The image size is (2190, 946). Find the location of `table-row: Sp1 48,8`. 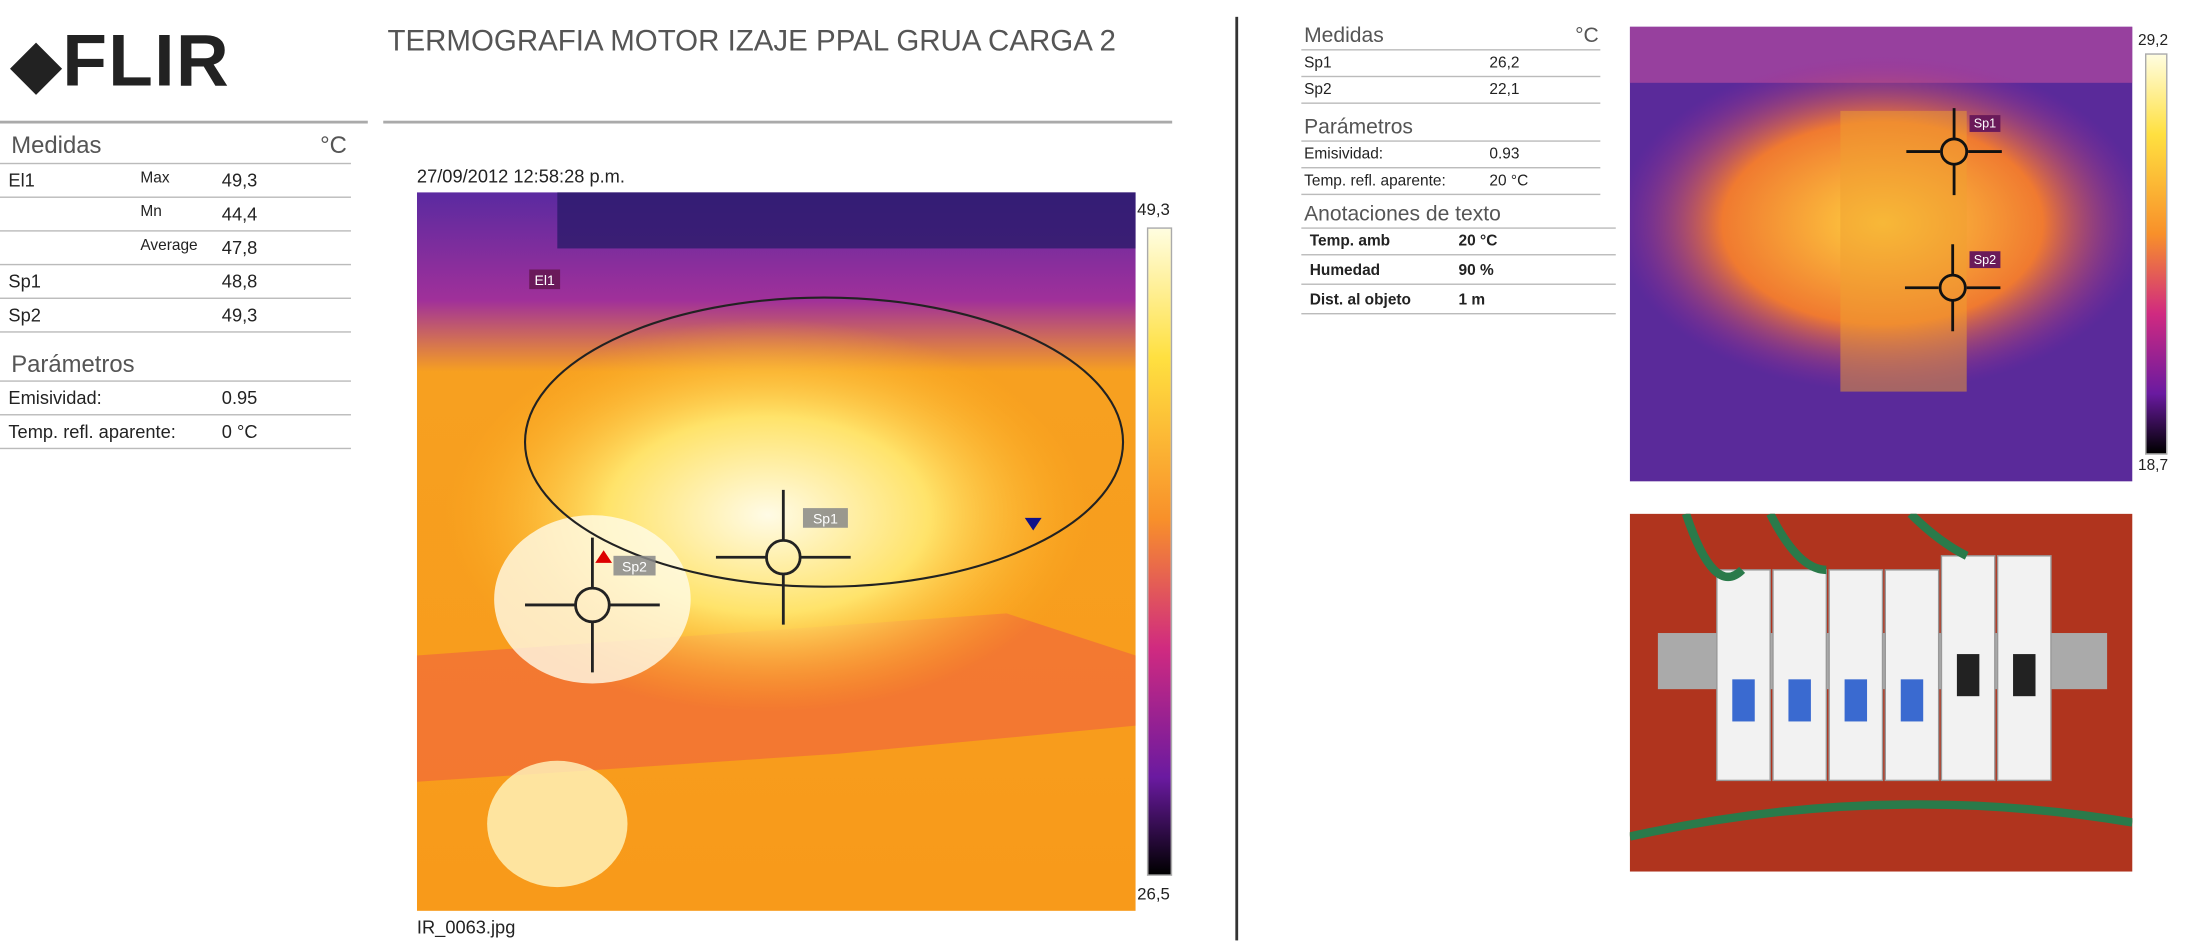

table-row: Sp1 48,8 is located at coordinates (175, 282).